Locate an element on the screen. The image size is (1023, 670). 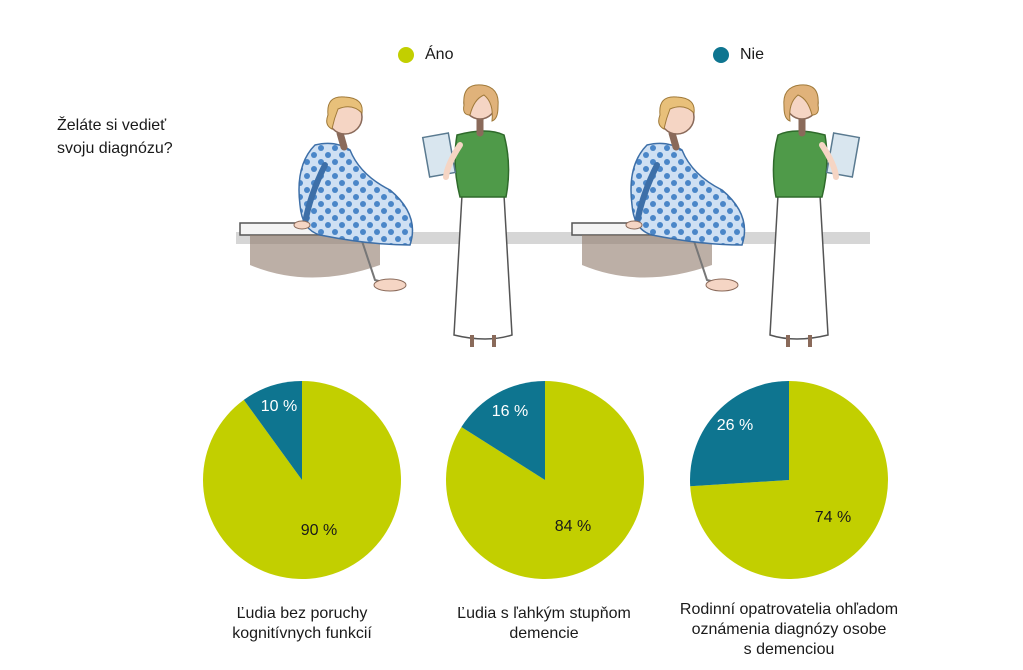
illustration-left is located at coordinates (398, 216).